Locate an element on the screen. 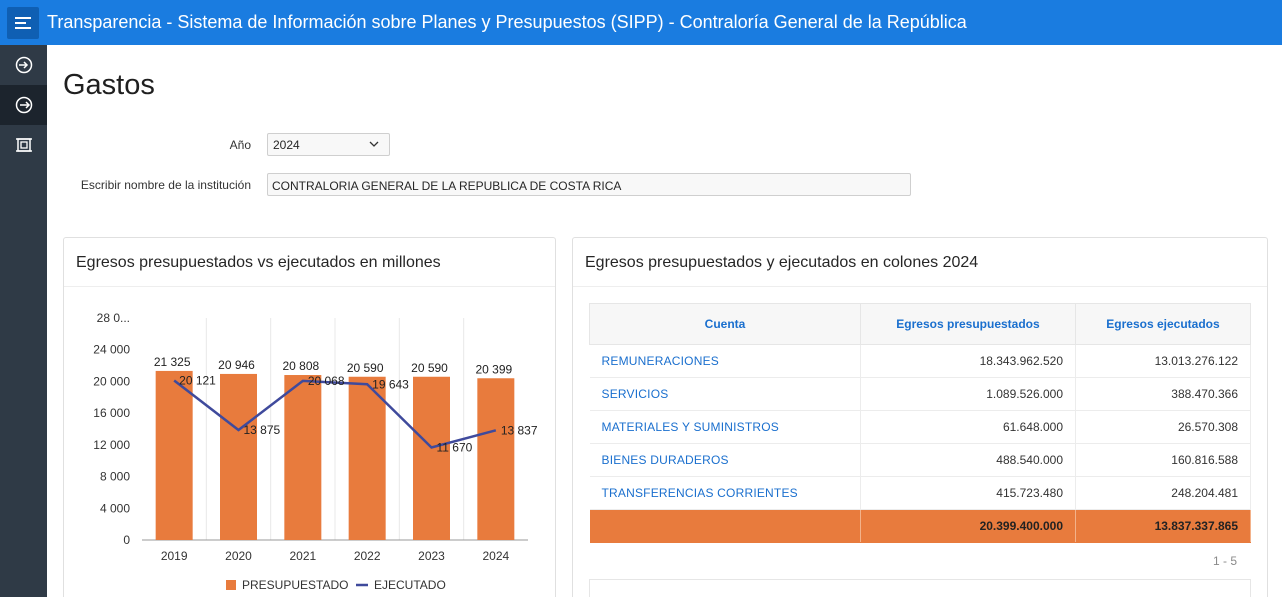  page-title: Gastos is located at coordinates (109, 85).